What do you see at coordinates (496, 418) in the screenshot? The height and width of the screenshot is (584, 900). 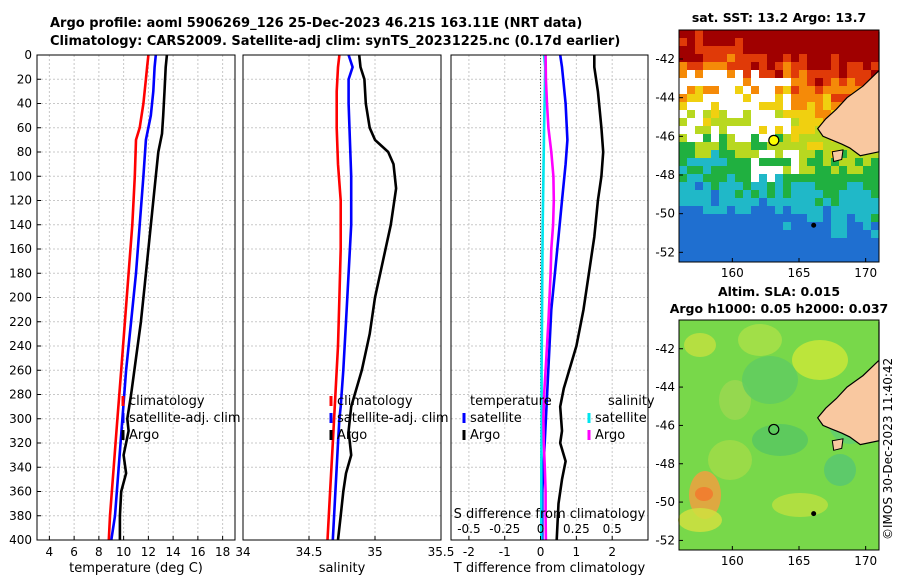 I see `legend-label: satellite` at bounding box center [496, 418].